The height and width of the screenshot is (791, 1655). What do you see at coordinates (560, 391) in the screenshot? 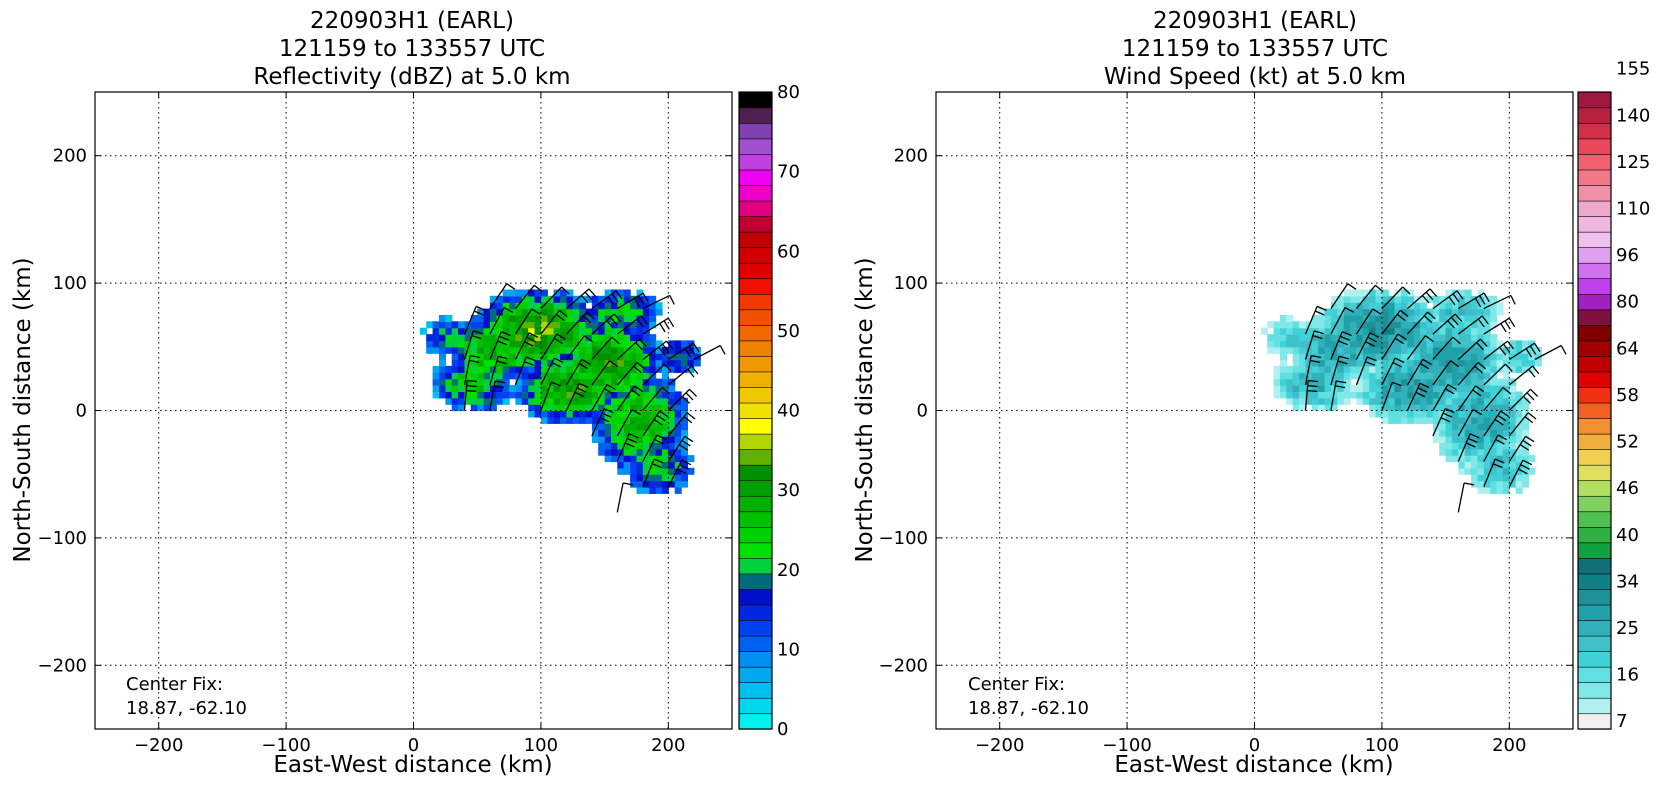
I see `reflectivity-field` at bounding box center [560, 391].